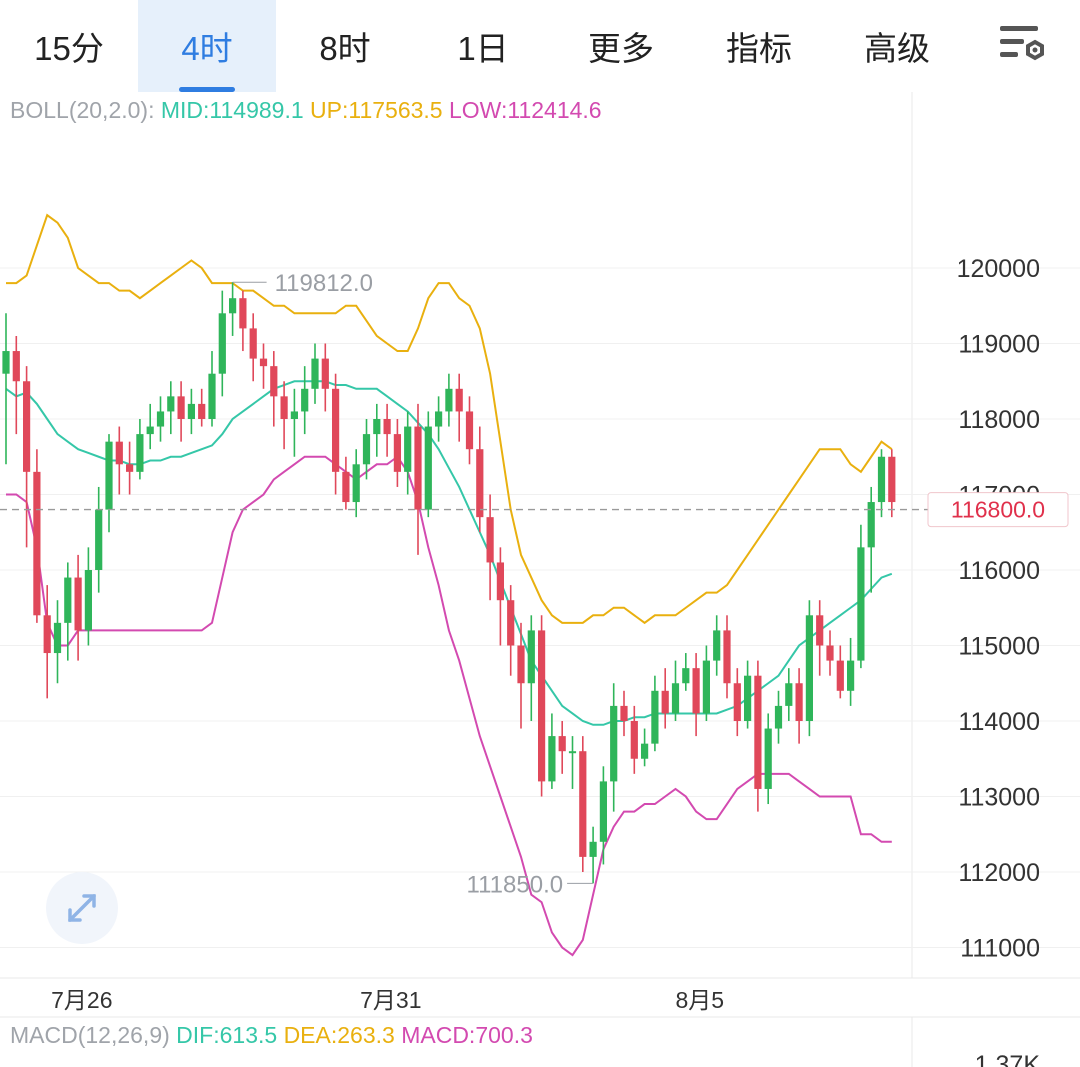 The image size is (1080, 1067). What do you see at coordinates (1022, 45) in the screenshot?
I see `chart-settings-button` at bounding box center [1022, 45].